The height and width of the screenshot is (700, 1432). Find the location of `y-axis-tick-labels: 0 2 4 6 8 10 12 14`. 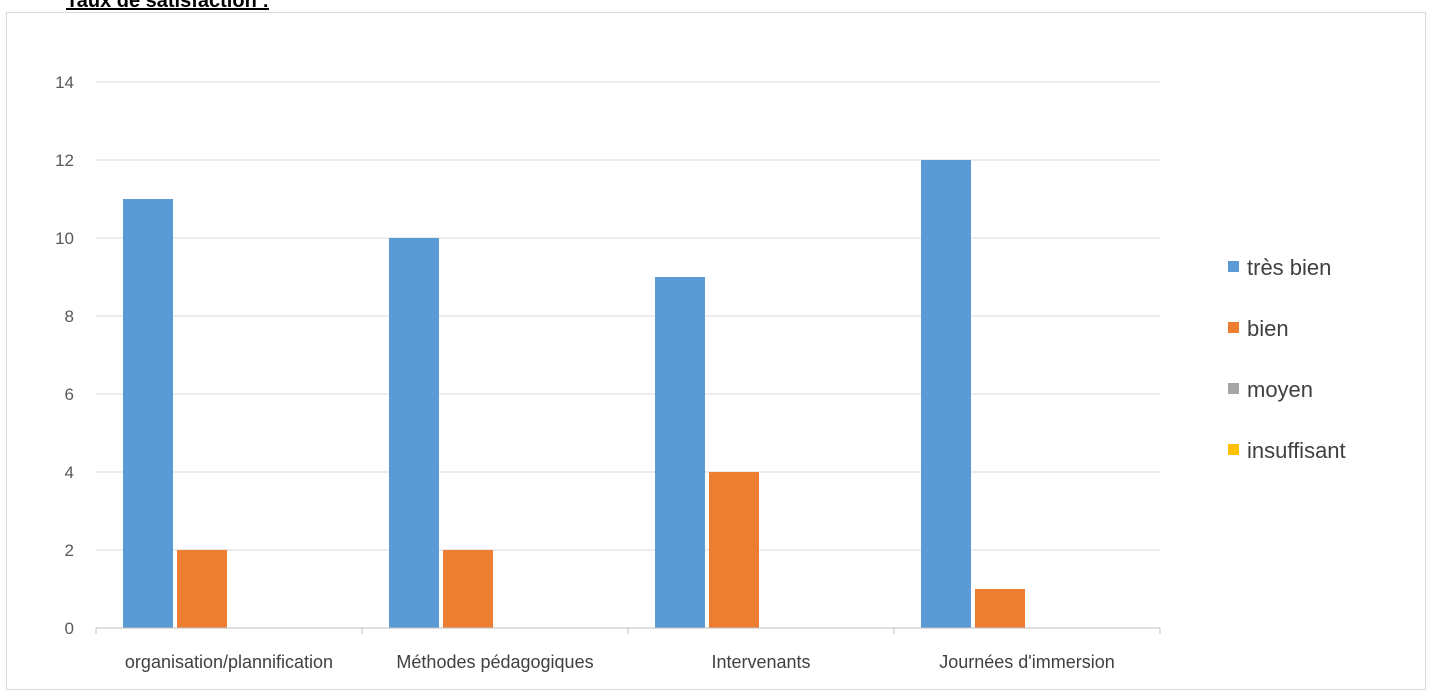

y-axis-tick-labels: 0 2 4 6 8 10 12 14 is located at coordinates (64, 355).